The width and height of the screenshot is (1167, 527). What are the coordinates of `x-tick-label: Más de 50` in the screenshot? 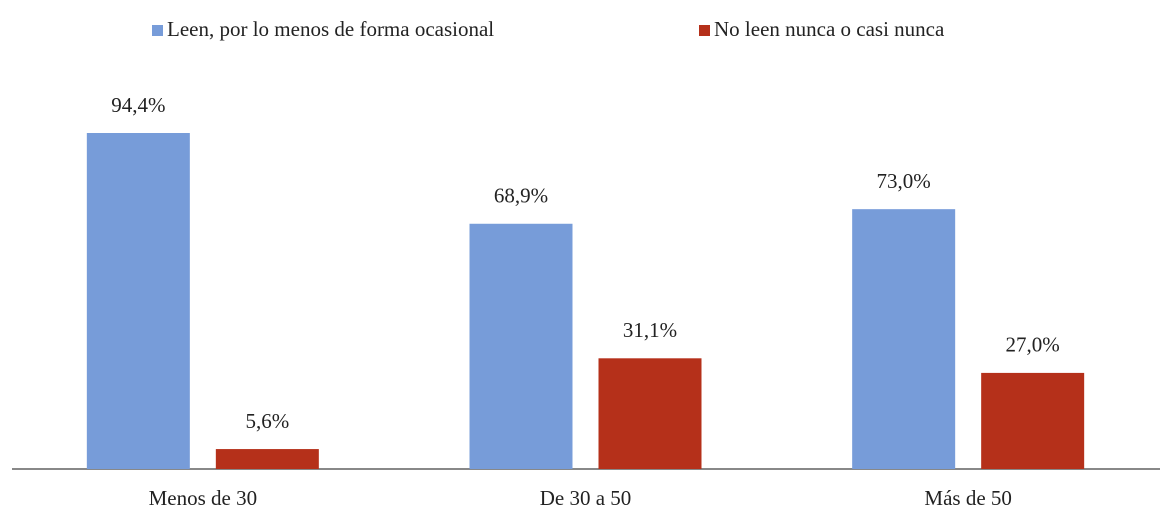 It's located at (968, 498).